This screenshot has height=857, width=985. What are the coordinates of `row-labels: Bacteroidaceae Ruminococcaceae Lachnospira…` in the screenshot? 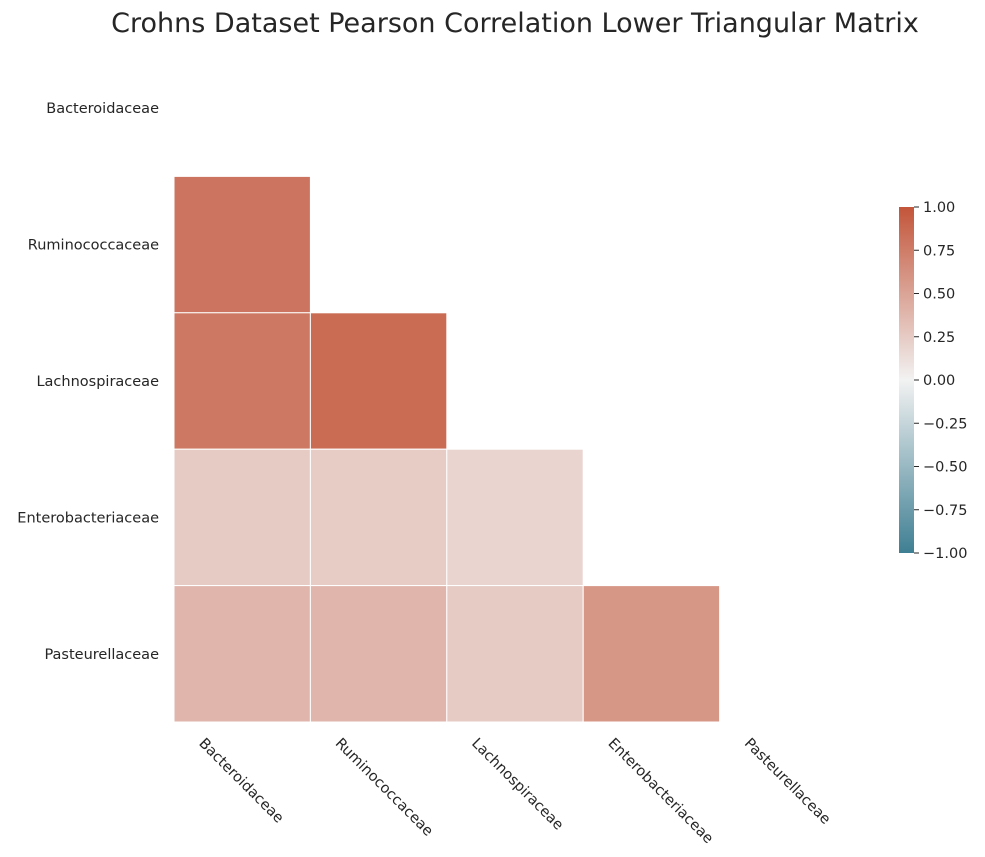 It's located at (88, 382).